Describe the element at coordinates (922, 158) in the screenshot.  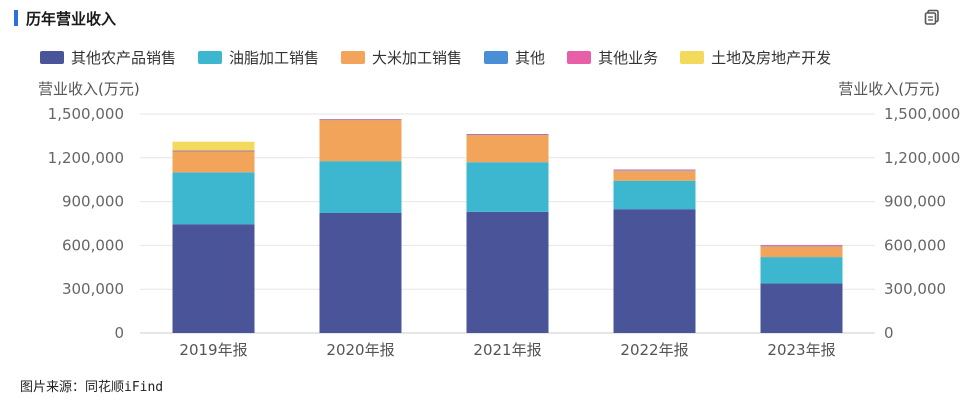
I see `y-tick-label-right: 1,200,000` at that location.